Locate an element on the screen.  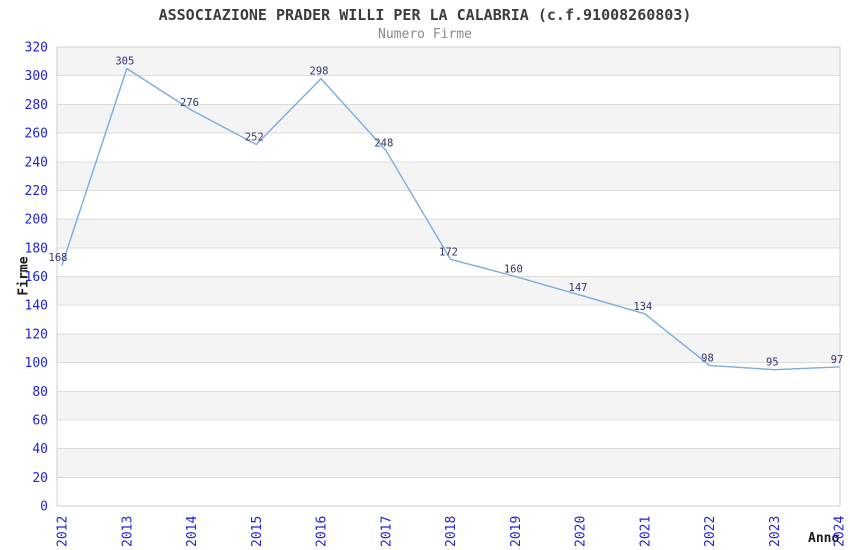
x-tick-label: 2019 is located at coordinates (516, 531).